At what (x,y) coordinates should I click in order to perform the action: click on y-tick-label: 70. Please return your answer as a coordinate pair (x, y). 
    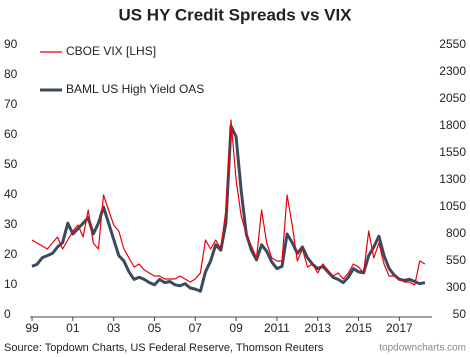
    Looking at the image, I should click on (11, 104).